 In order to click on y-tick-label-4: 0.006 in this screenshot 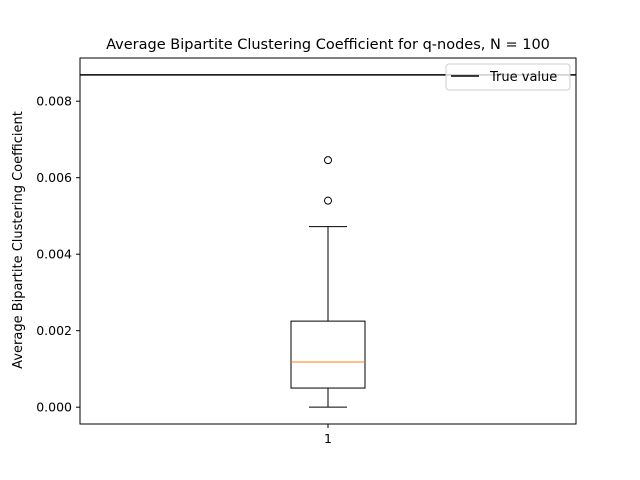, I will do `click(54, 177)`.